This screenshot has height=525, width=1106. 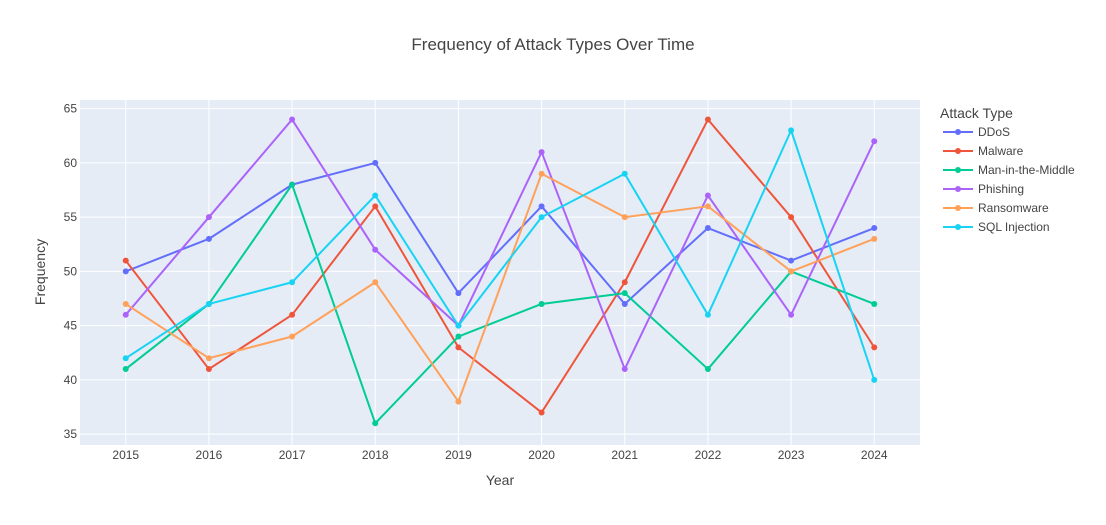 What do you see at coordinates (292, 455) in the screenshot?
I see `x-tick-label: 2017` at bounding box center [292, 455].